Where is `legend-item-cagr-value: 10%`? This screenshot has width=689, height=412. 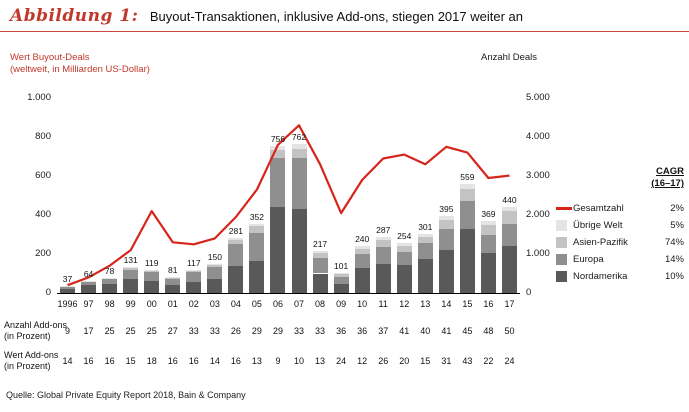 legend-item-cagr-value: 10% is located at coordinates (674, 276).